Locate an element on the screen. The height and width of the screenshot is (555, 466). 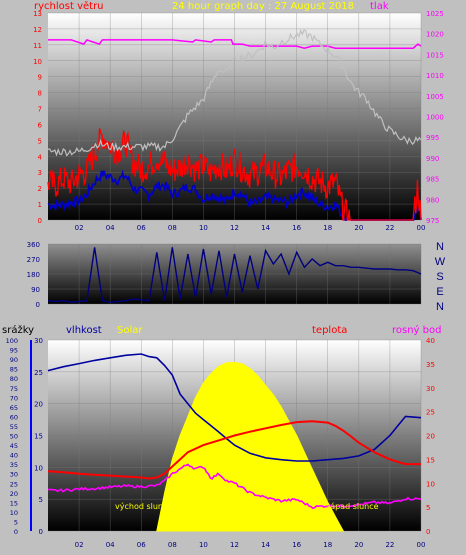
temp-tick-label: 15 is located at coordinates (430, 460).